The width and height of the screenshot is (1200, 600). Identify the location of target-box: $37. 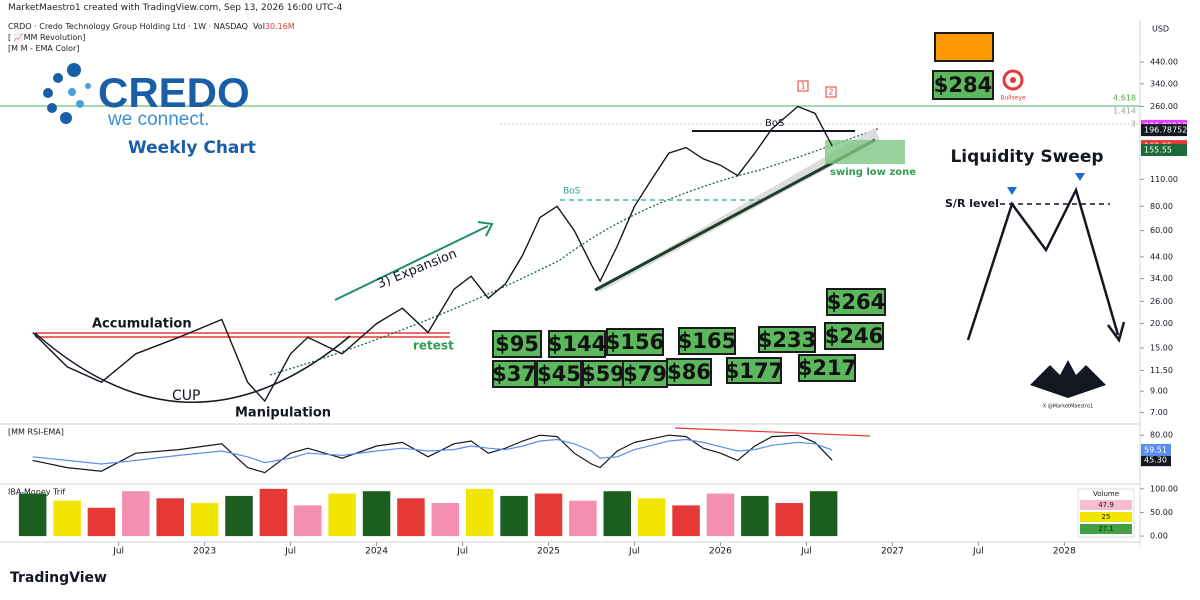
(514, 374).